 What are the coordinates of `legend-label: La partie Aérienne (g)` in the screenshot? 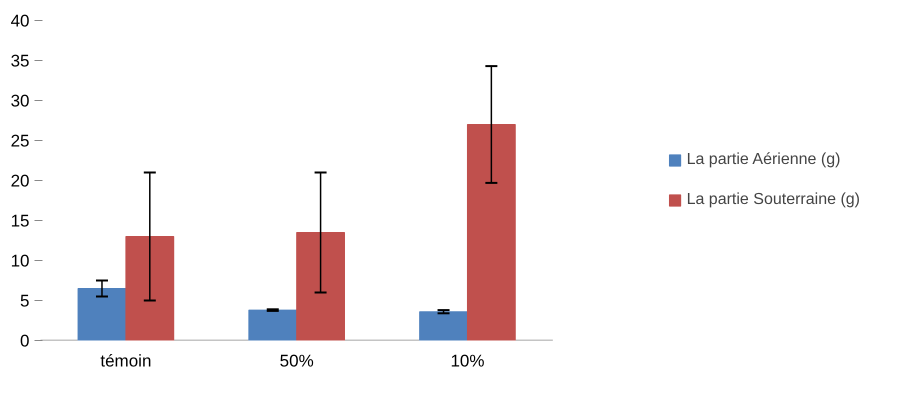 It's located at (763, 160).